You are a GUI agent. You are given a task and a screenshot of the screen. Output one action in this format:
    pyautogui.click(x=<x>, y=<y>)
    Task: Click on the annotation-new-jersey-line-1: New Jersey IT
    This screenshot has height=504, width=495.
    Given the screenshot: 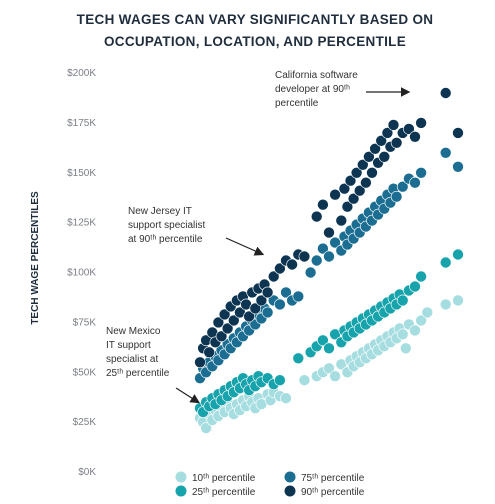 What is the action you would take?
    pyautogui.click(x=160, y=211)
    